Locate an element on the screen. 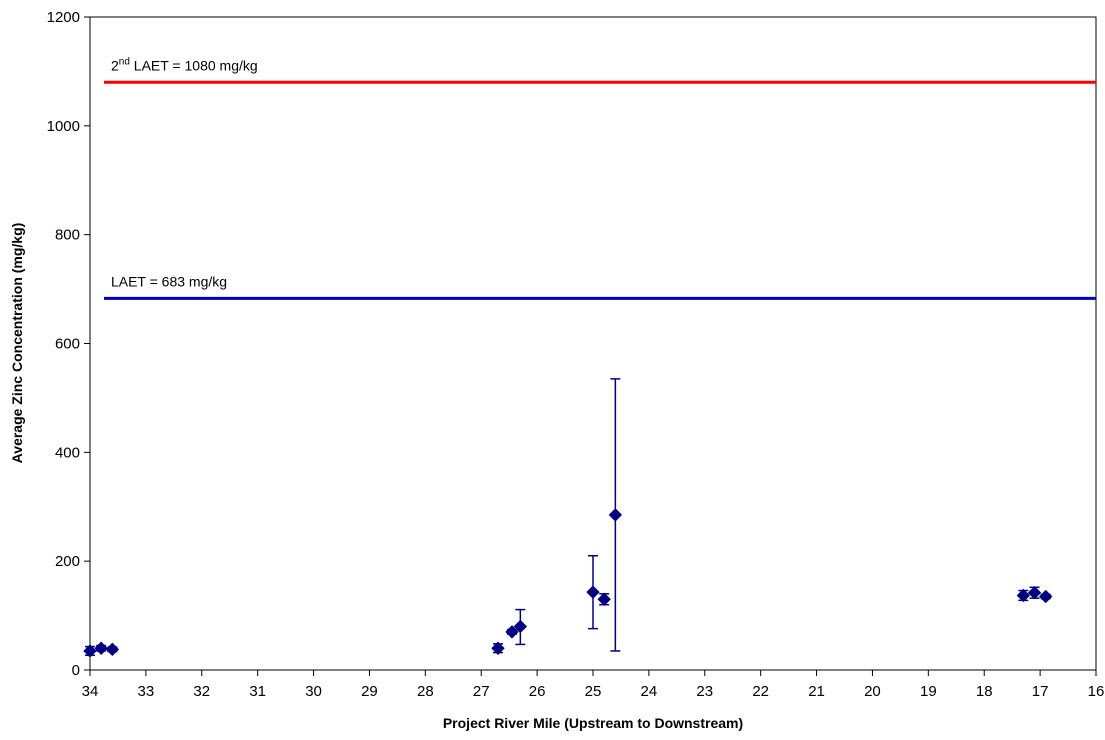 The height and width of the screenshot is (740, 1105). y-tick-label: 600 is located at coordinates (67, 344).